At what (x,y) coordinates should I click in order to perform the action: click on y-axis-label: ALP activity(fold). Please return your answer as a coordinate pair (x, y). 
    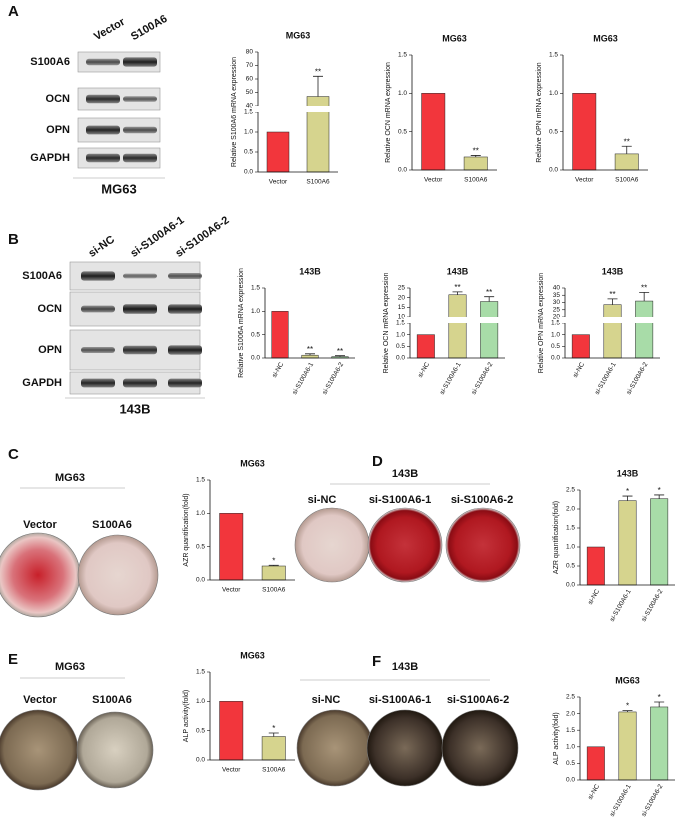
    Looking at the image, I should click on (186, 716).